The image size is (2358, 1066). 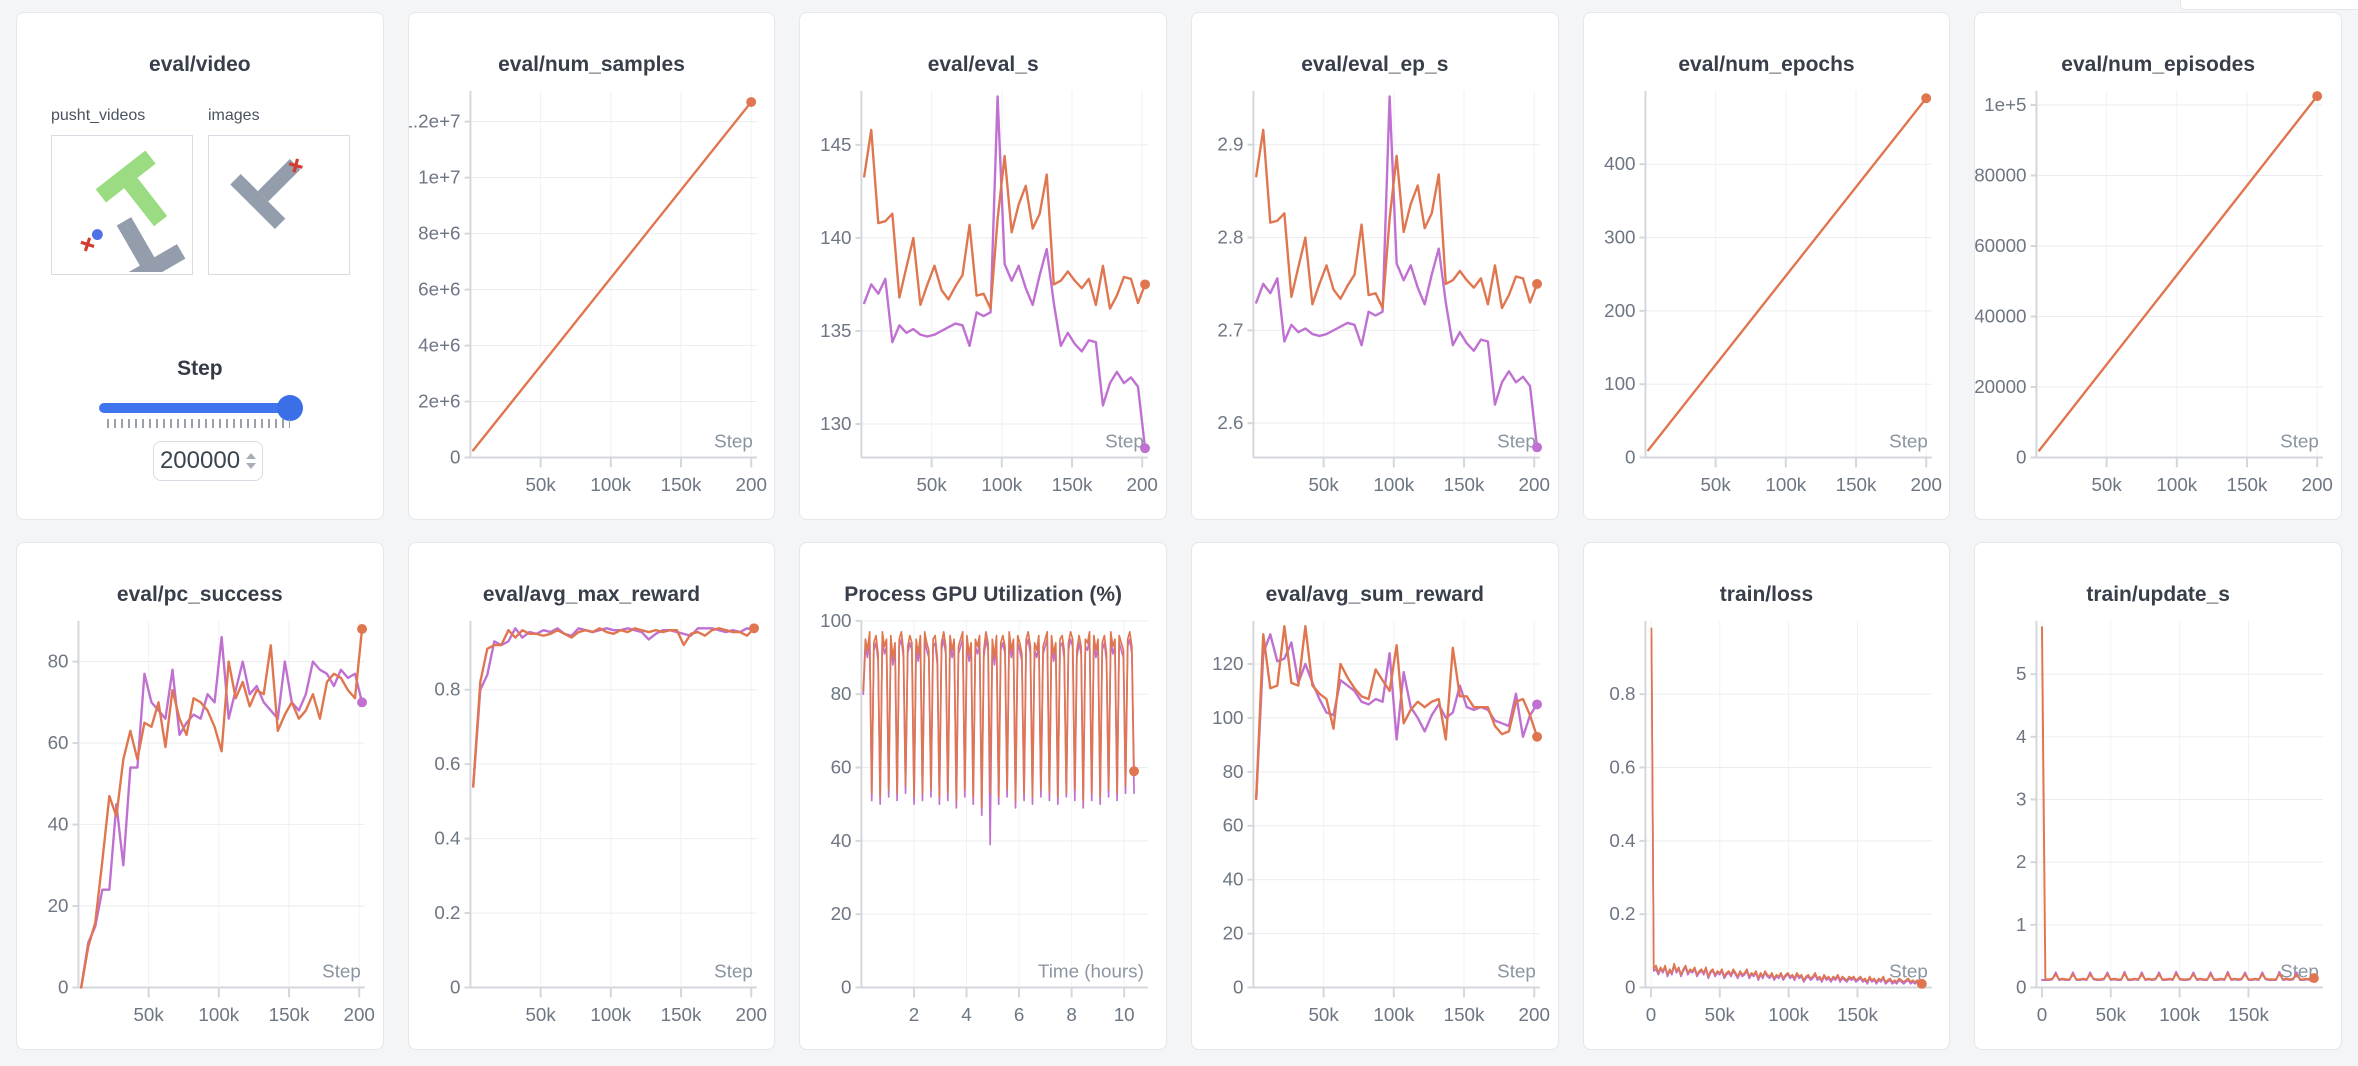 What do you see at coordinates (2021, 673) in the screenshot?
I see `svg-text: 5` at bounding box center [2021, 673].